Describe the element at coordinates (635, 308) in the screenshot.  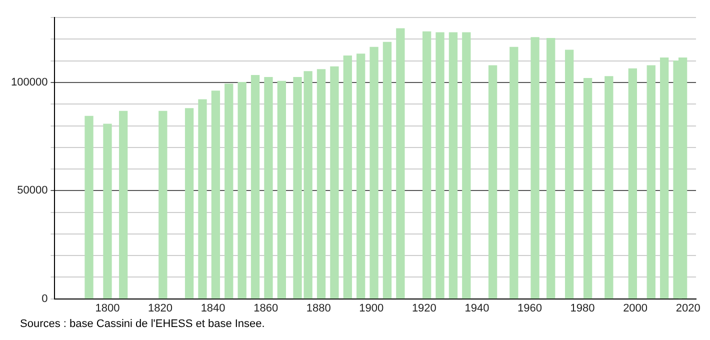
I see `x-tick-label: 2000` at that location.